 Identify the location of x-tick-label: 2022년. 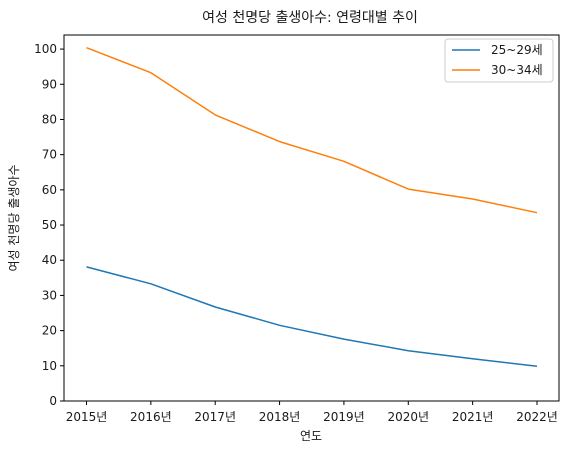
(537, 417).